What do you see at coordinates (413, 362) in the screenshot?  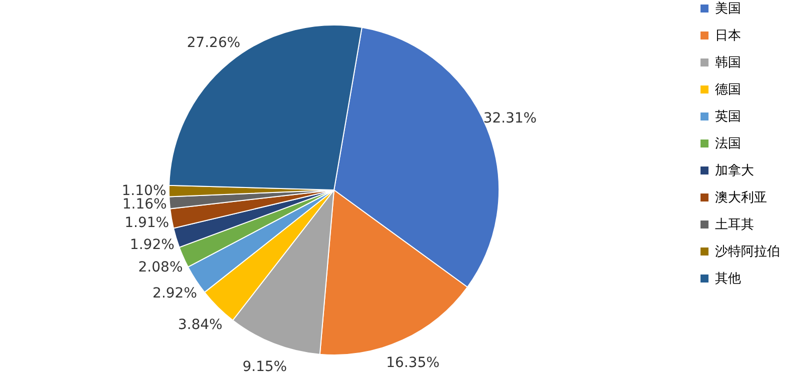 I see `data-label: 16.35%` at bounding box center [413, 362].